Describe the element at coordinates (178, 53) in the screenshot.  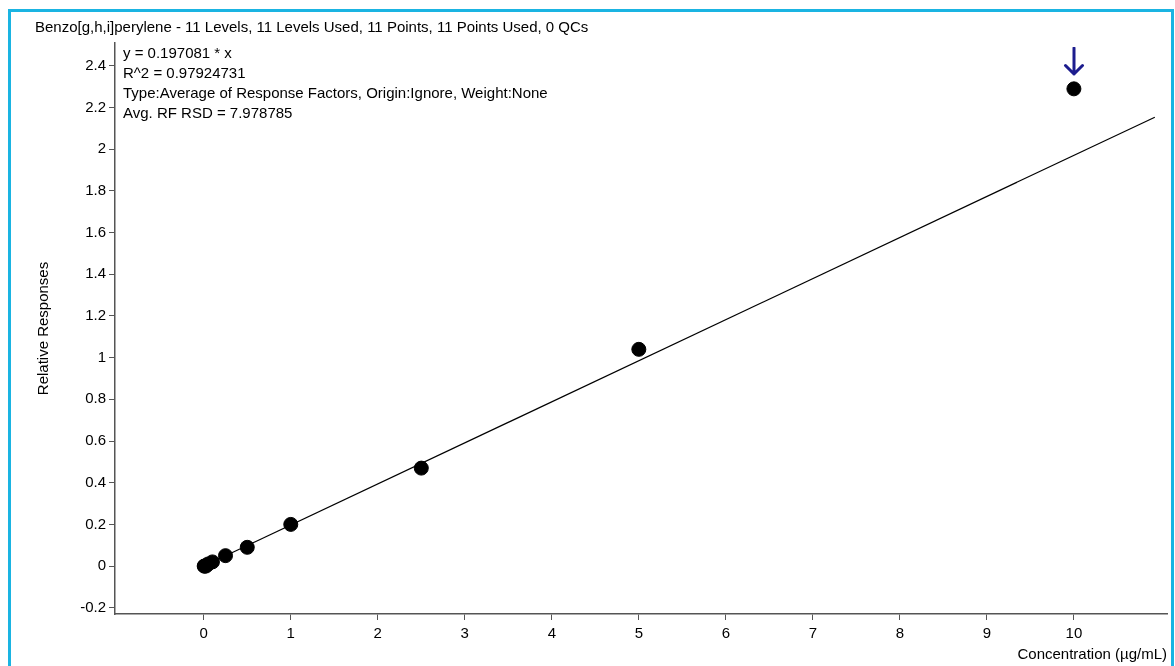
I see `annotation: y = 0.197081 * x` at that location.